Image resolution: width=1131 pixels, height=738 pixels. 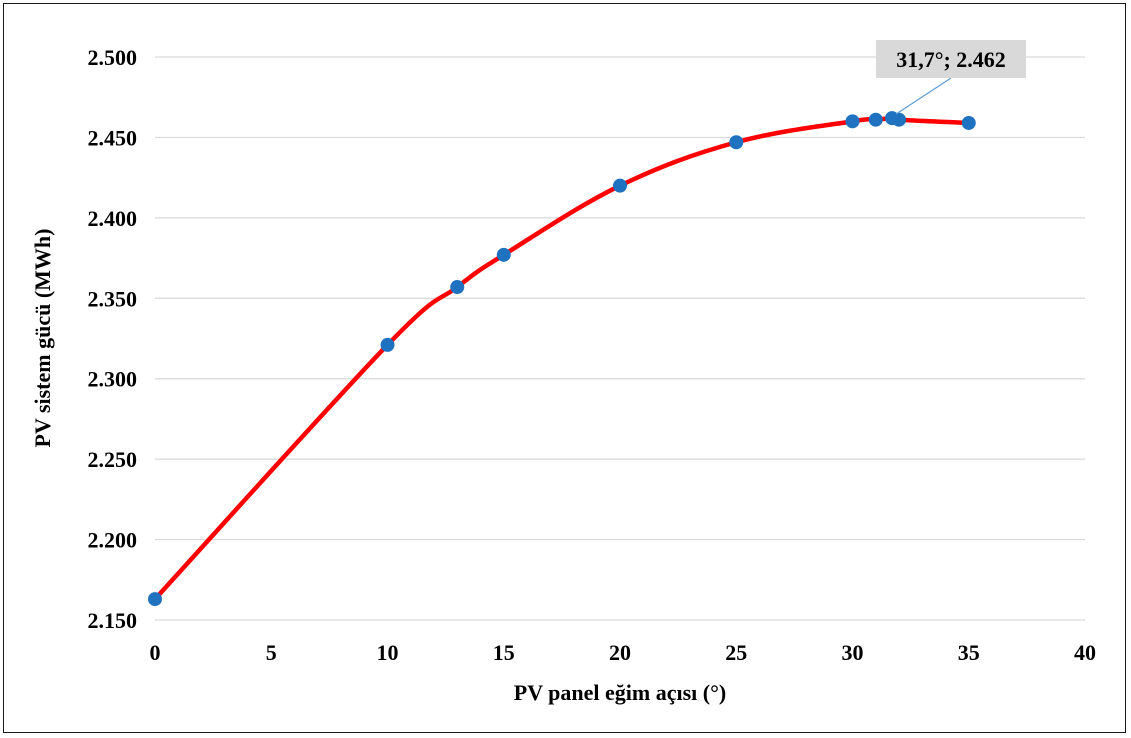 What do you see at coordinates (388, 652) in the screenshot?
I see `x-tick-label: 10` at bounding box center [388, 652].